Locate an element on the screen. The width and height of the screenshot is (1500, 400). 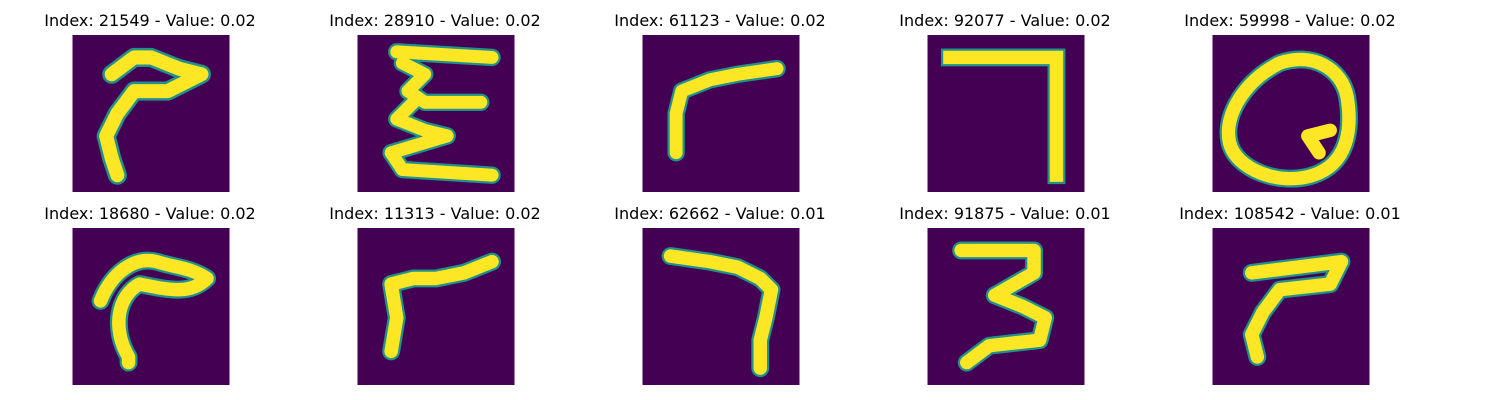
sample-title: Index: 108542 - Value: 0.01 is located at coordinates (1290, 213).